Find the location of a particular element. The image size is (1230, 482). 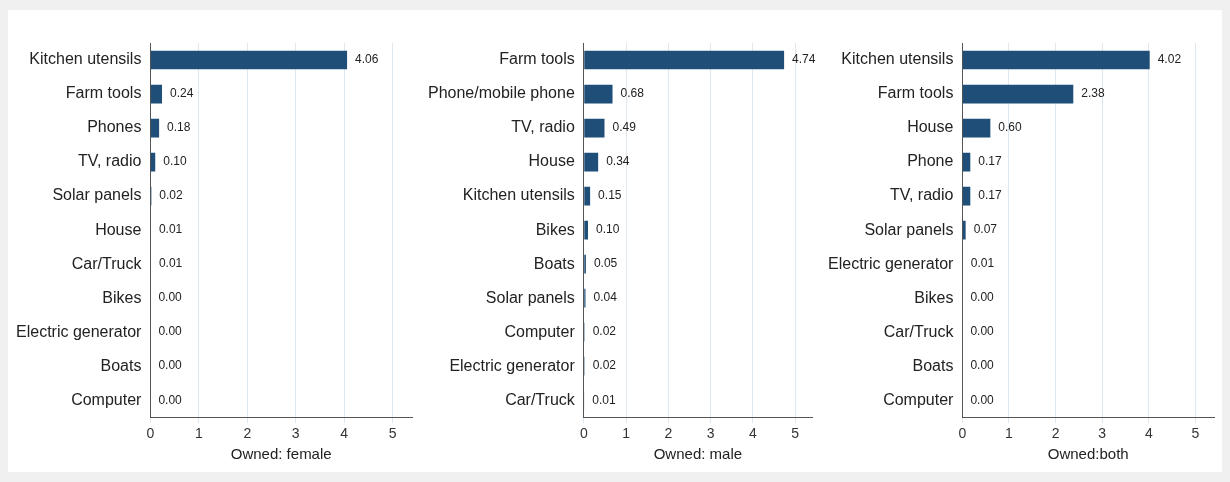

y-tick-label: Phone is located at coordinates (930, 161).